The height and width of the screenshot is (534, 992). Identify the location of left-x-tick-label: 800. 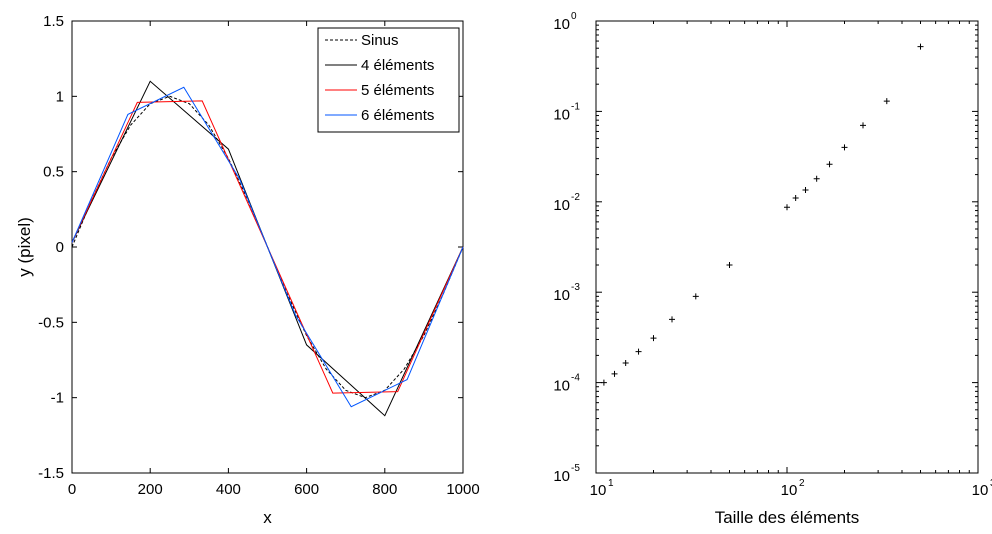
(384, 489).